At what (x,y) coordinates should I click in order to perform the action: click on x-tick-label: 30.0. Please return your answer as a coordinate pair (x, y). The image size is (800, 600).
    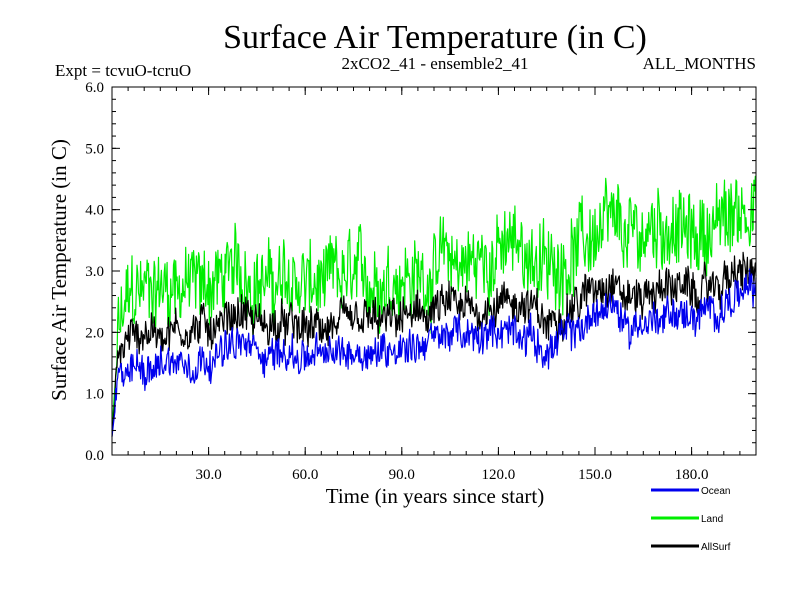
    Looking at the image, I should click on (208, 475).